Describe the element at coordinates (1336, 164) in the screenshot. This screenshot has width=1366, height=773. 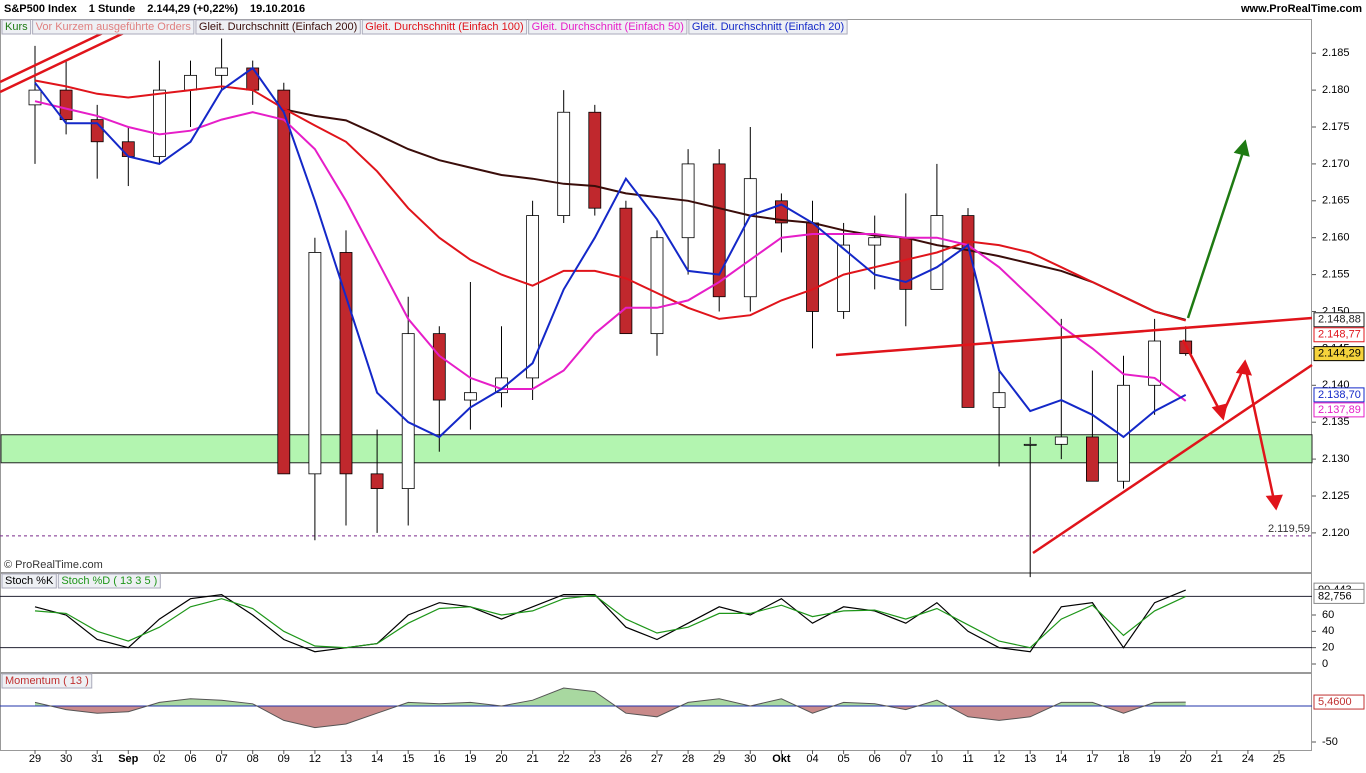
I see `y-tick-label: 2.170` at that location.